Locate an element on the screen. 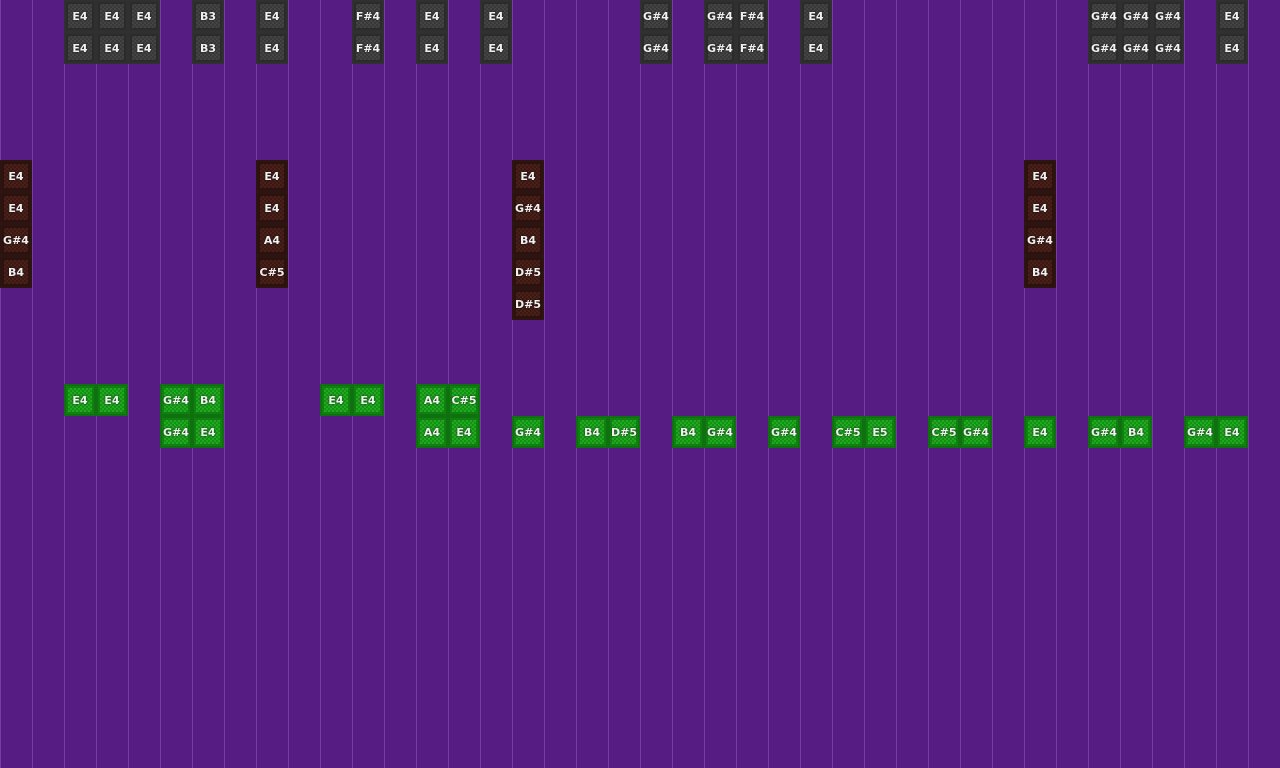 The image size is (1280, 768). red-note-tile: C#5 is located at coordinates (272, 272).